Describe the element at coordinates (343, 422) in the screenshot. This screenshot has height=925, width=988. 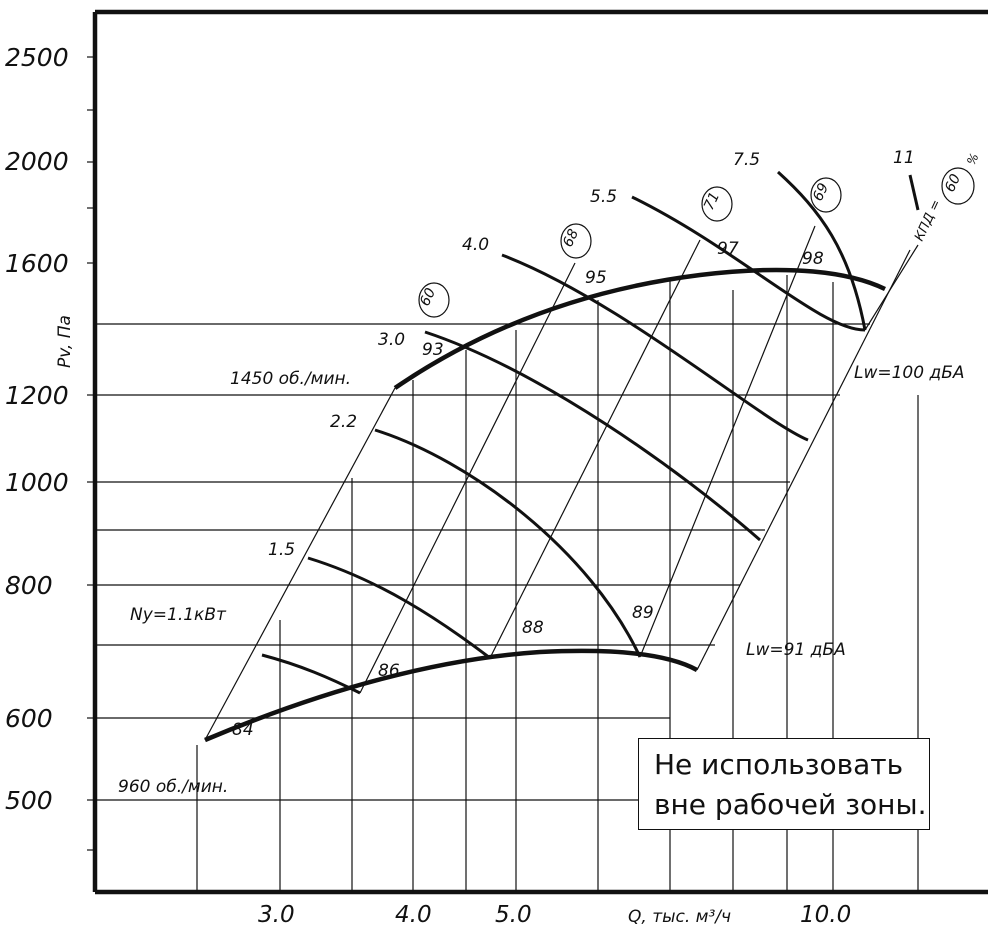
I see `power-label-2-2: 2.2` at that location.